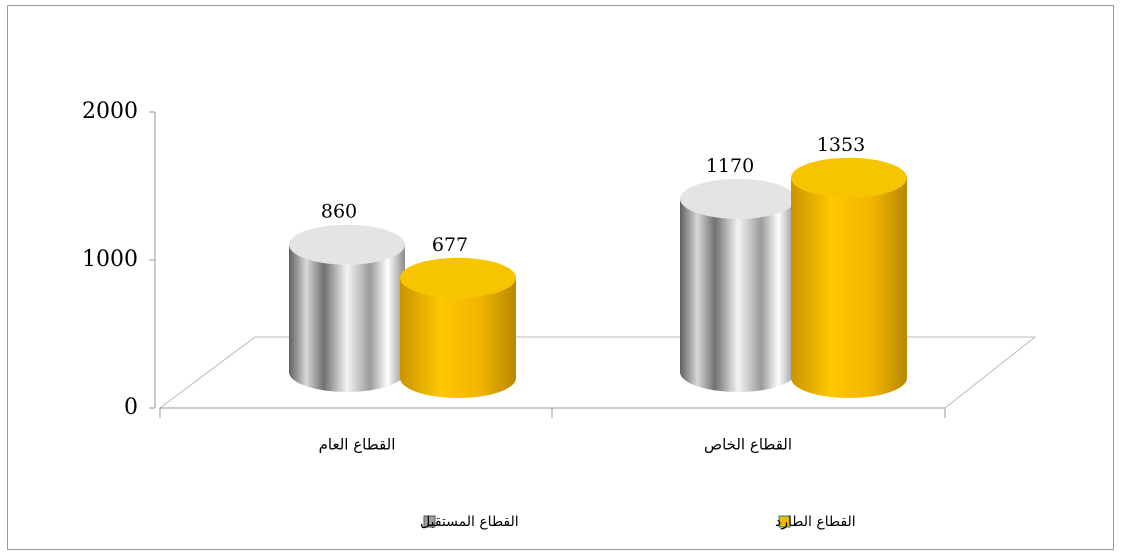 This screenshot has width=1121, height=555. Describe the element at coordinates (110, 259) in the screenshot. I see `y-tick-label: 1000` at that location.